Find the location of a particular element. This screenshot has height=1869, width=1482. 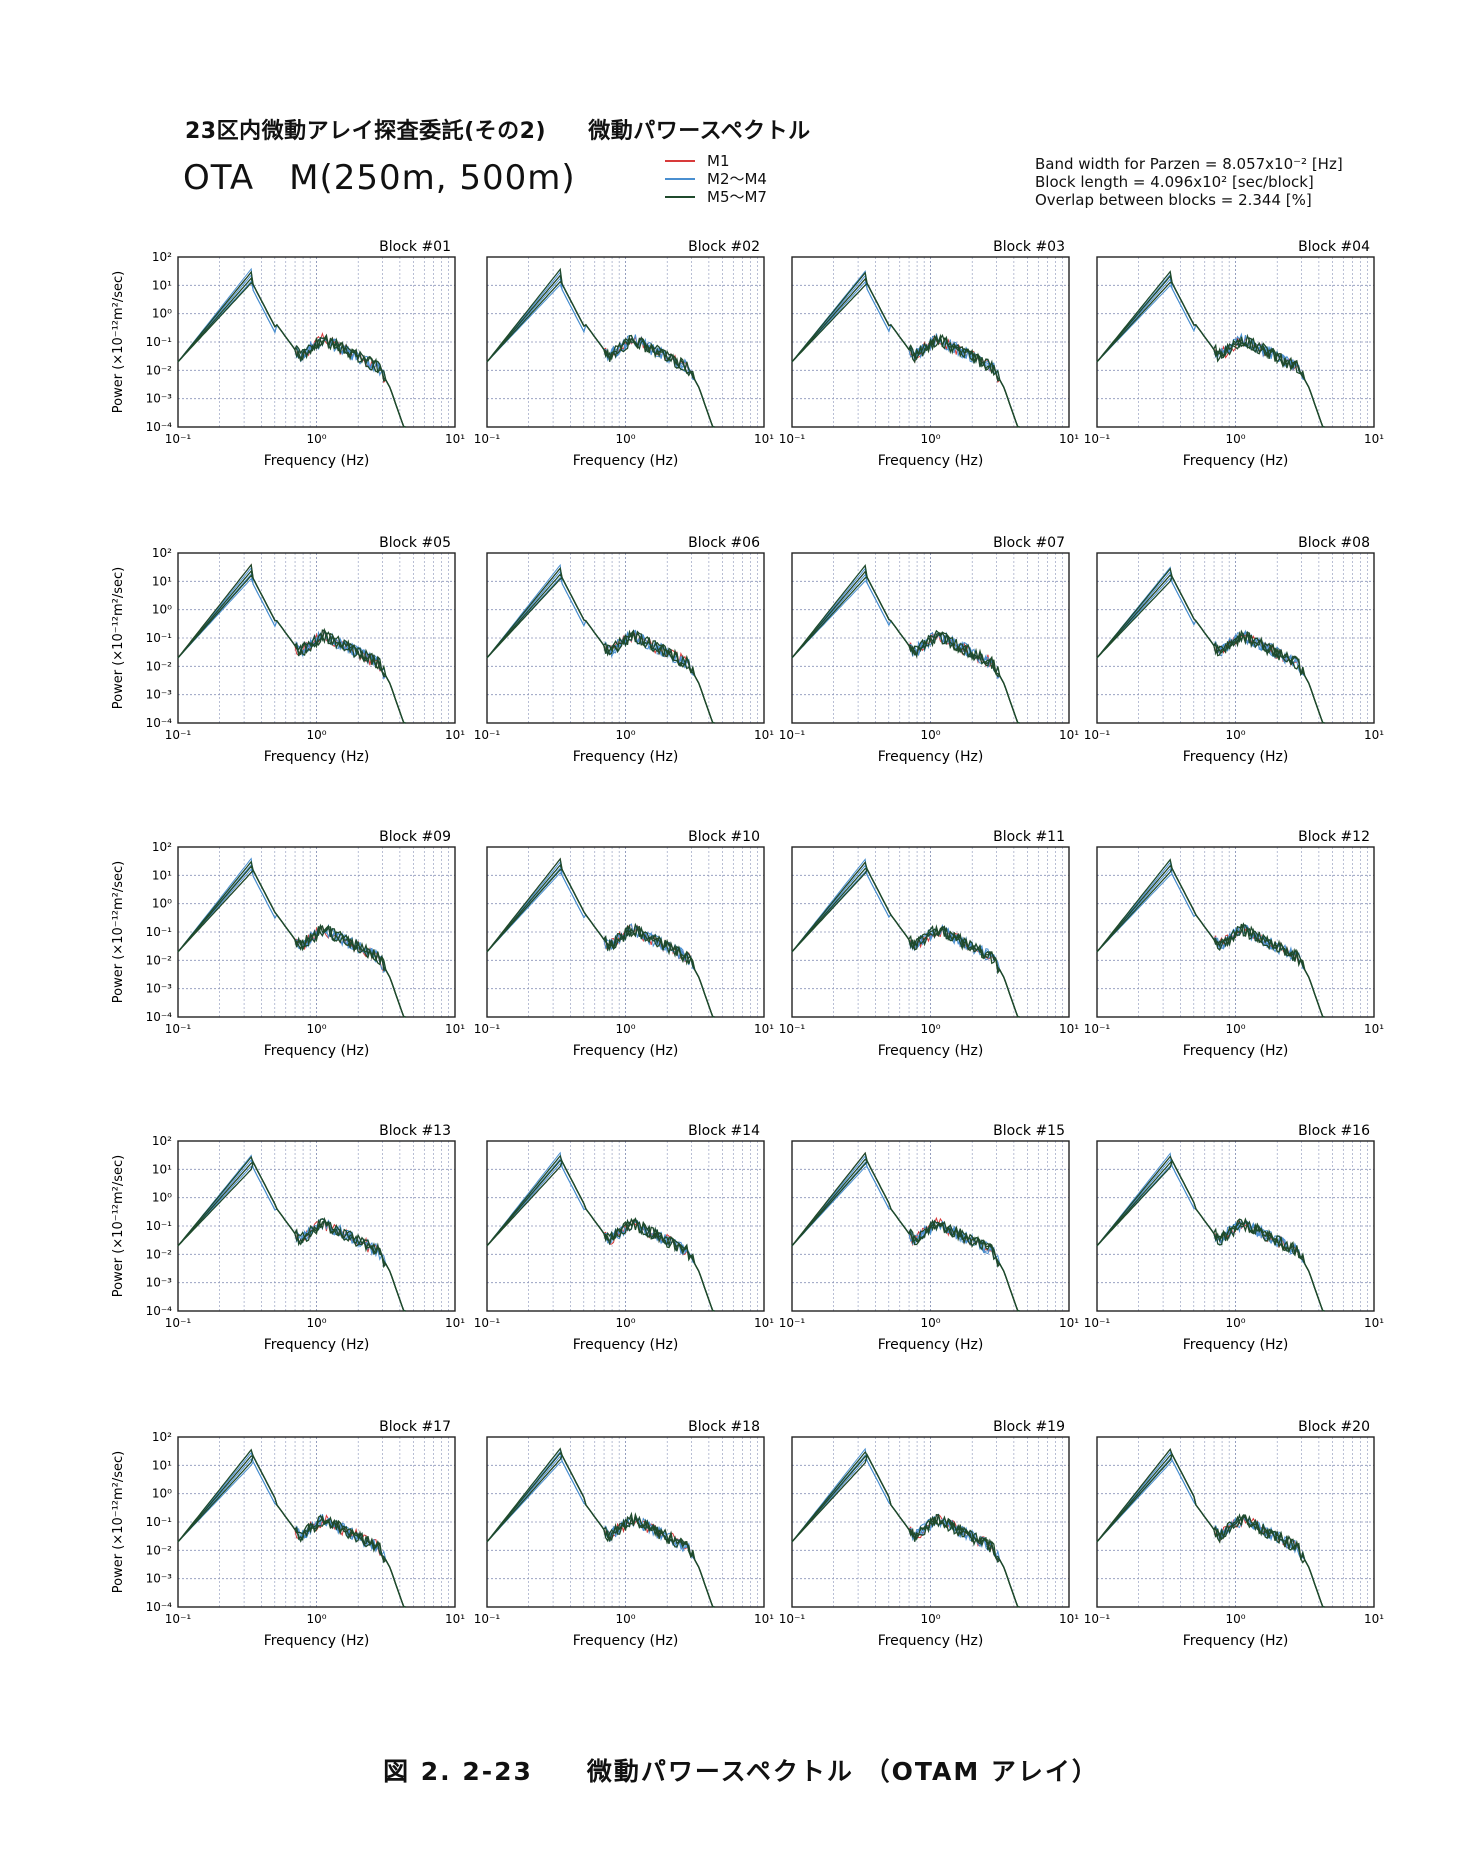

panel-block-03: Block #03 10⁻¹ 10⁰ 10¹ Frequency (Hz) is located at coordinates (929, 354).